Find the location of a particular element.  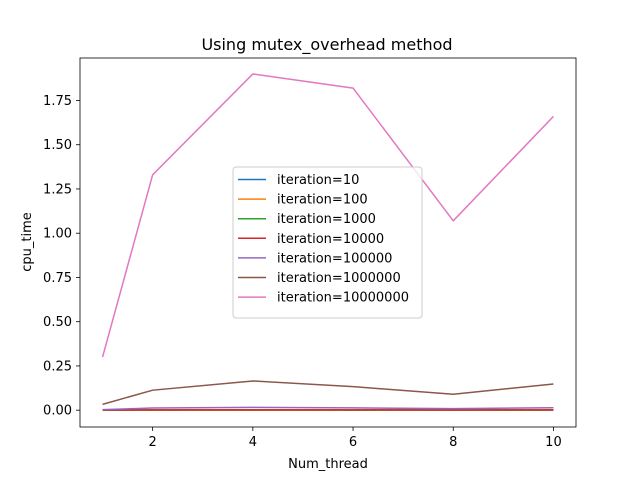

y-tick-label: 1.00 is located at coordinates (57, 234).